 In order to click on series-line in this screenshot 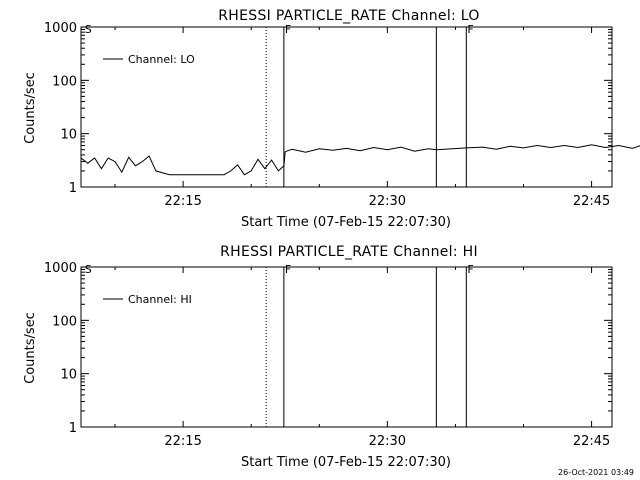, I will do `click(360, 160)`.